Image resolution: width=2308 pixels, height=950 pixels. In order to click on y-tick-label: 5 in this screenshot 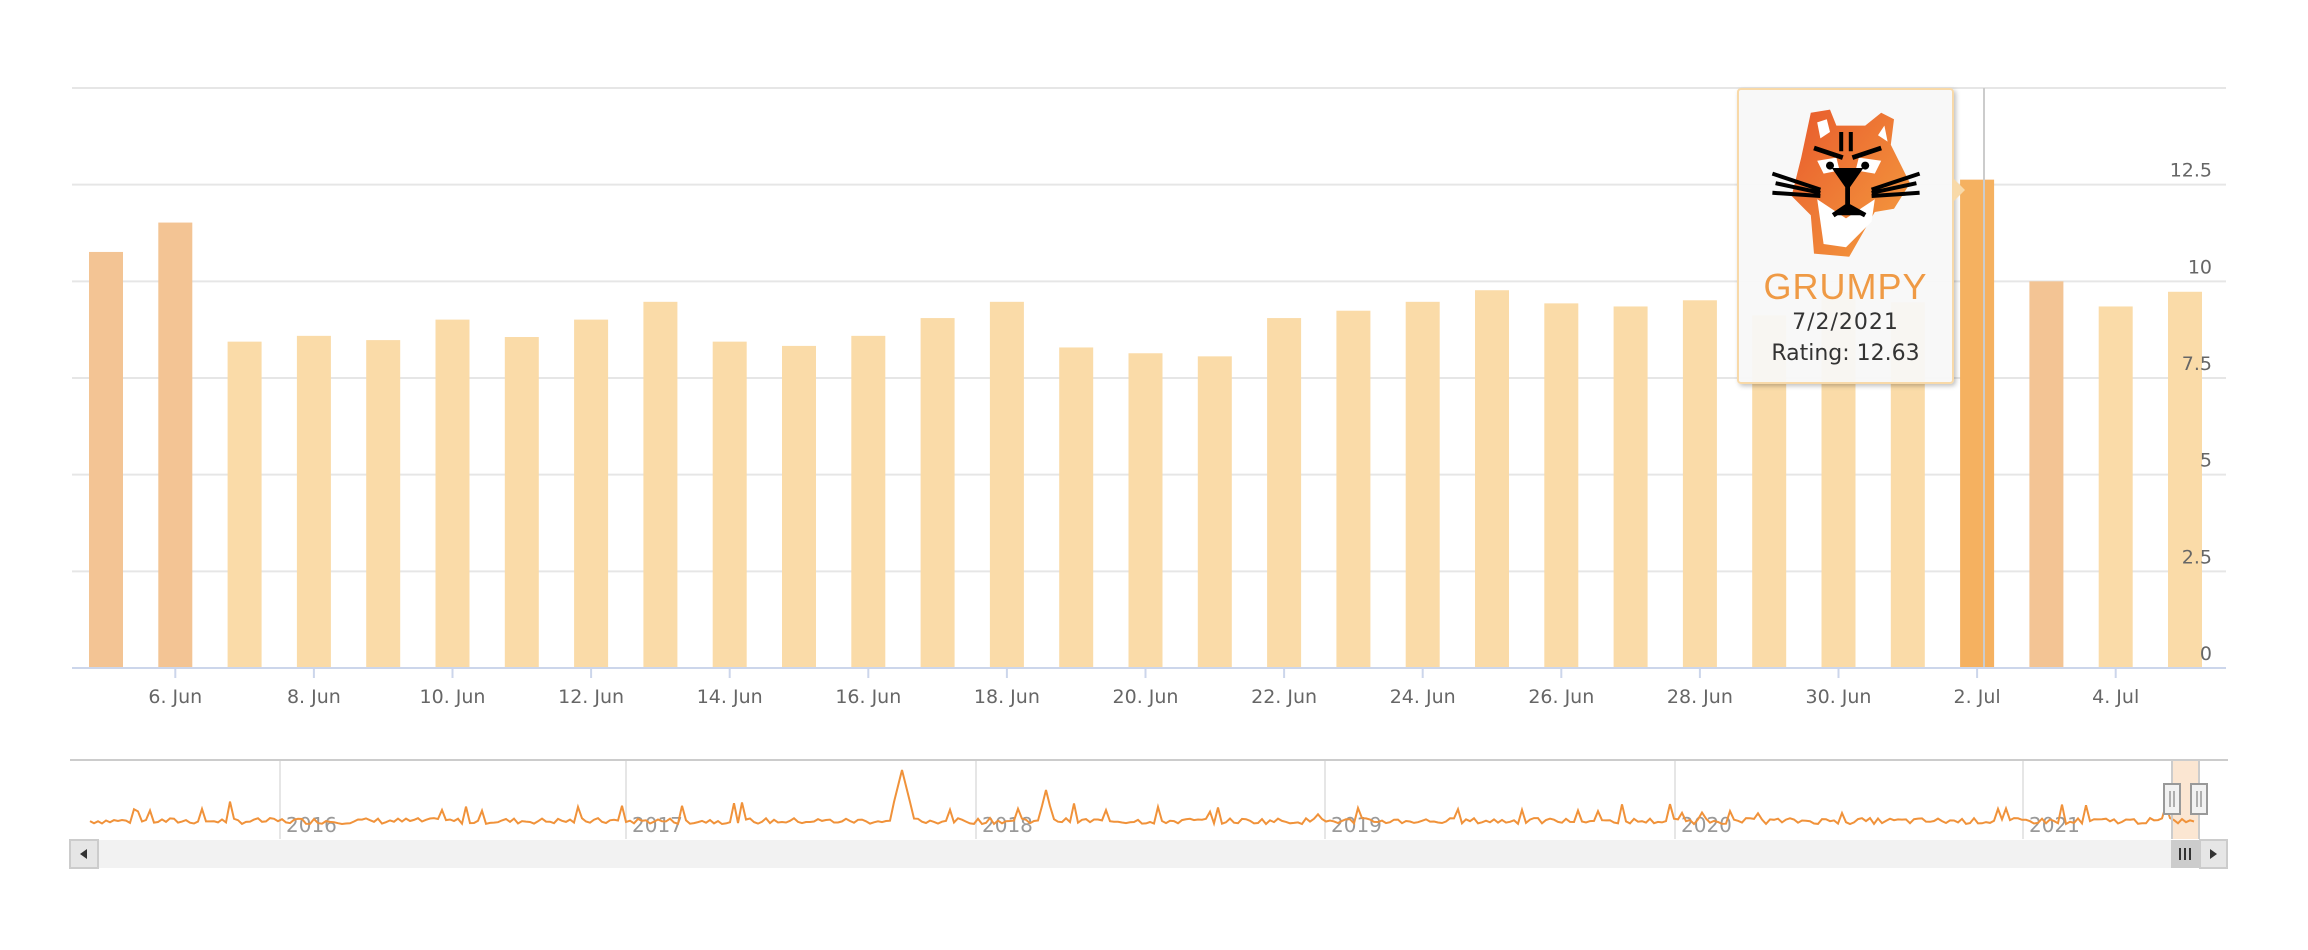, I will do `click(2206, 461)`.